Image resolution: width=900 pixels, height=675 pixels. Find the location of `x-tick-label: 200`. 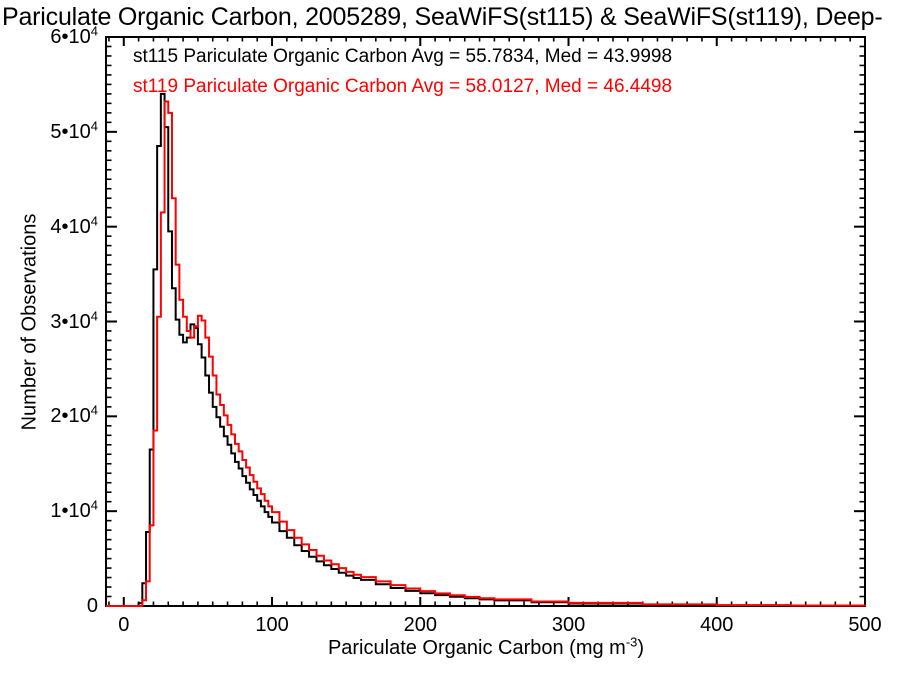

x-tick-label: 200 is located at coordinates (420, 625).